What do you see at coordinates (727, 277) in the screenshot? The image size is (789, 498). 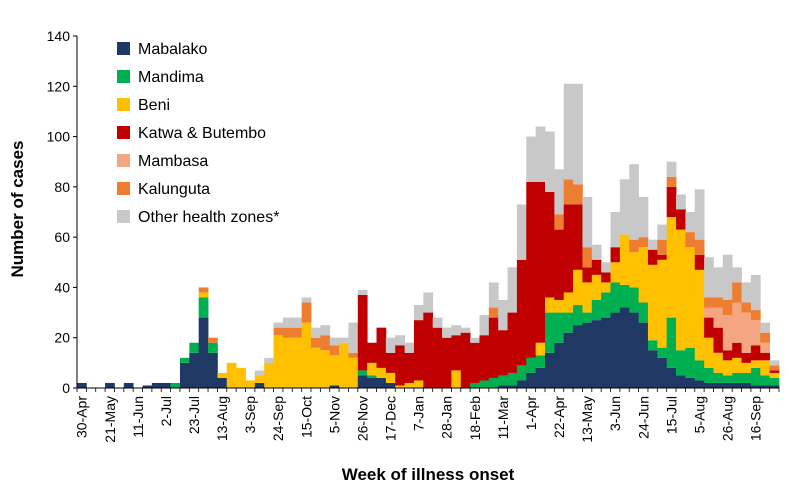 I see `bar-segment-other-health-zones--week-70` at bounding box center [727, 277].